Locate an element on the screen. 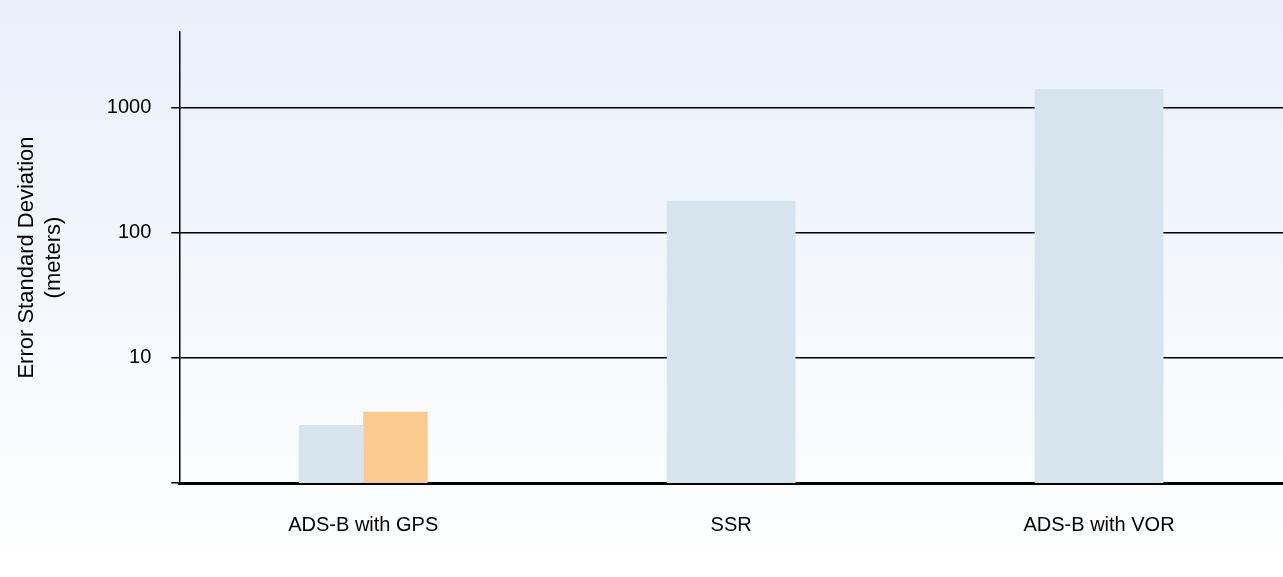  x-tick-label: ADS-B with GPS is located at coordinates (363, 523).